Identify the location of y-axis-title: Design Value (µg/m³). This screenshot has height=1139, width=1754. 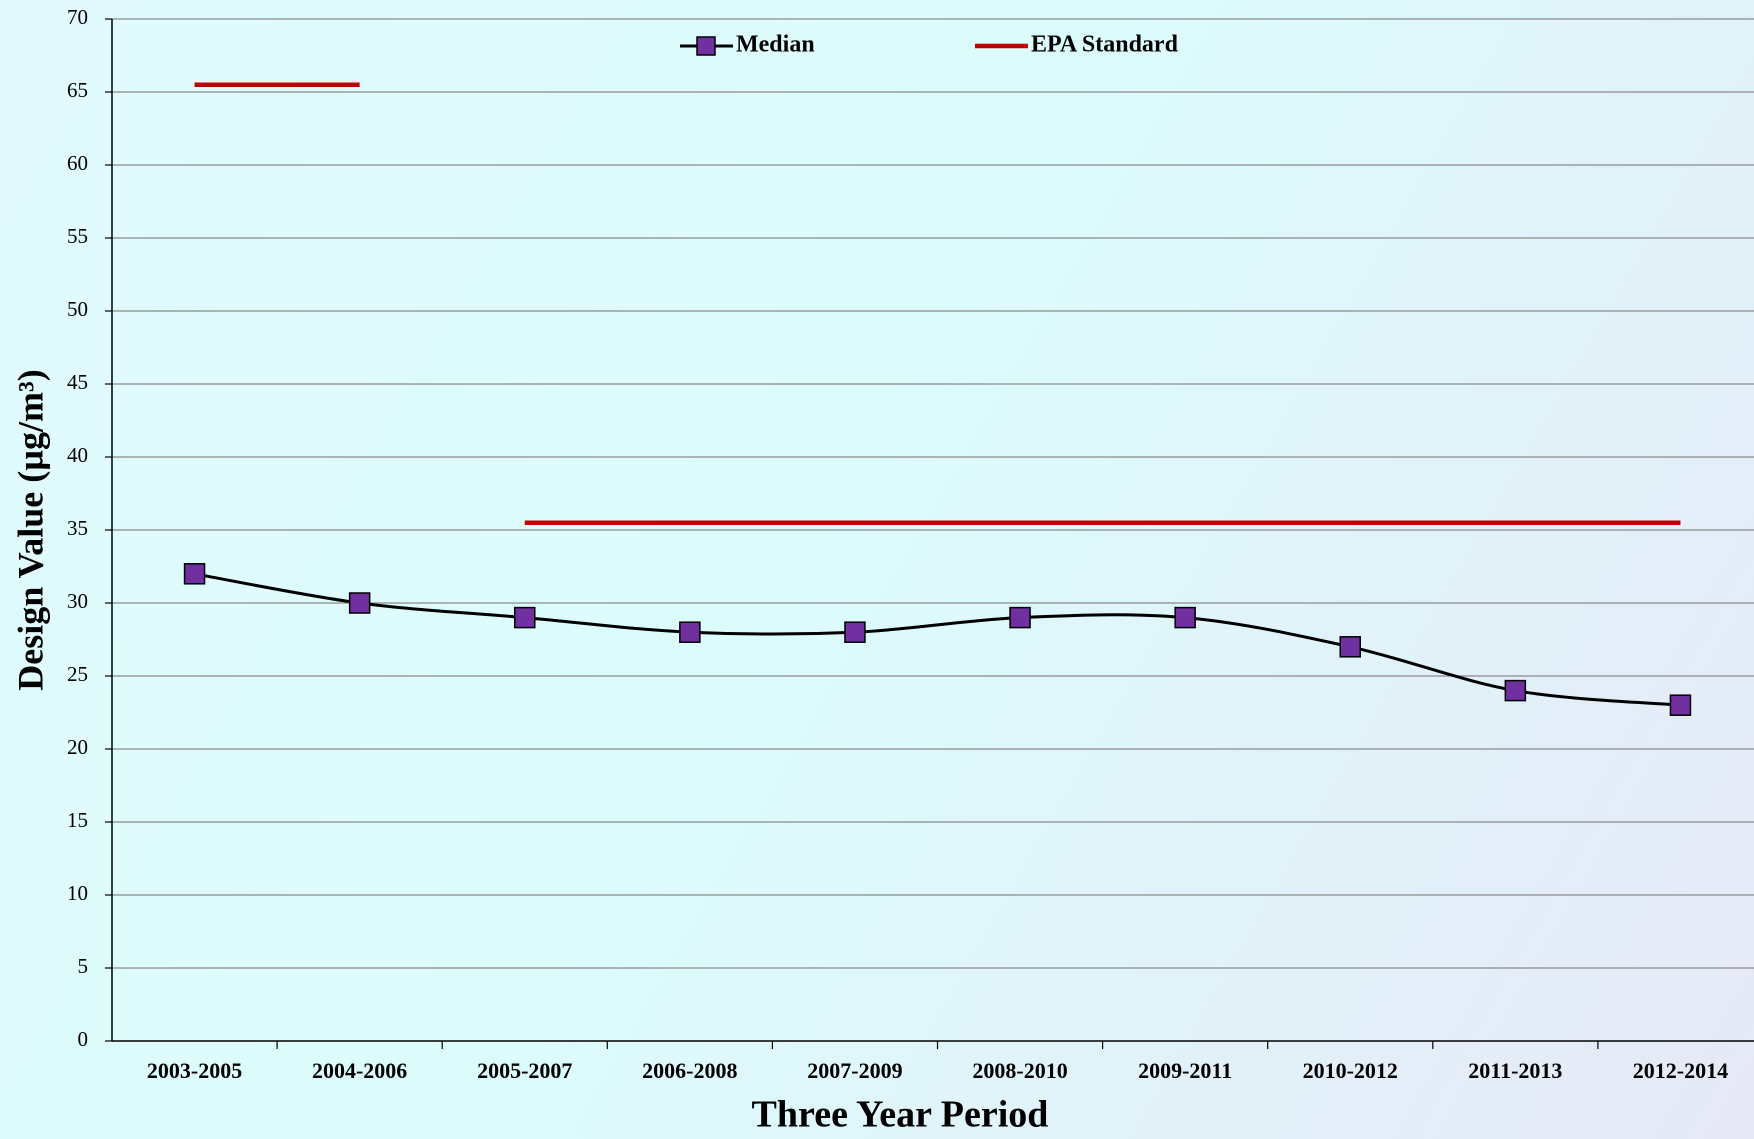
(30, 530).